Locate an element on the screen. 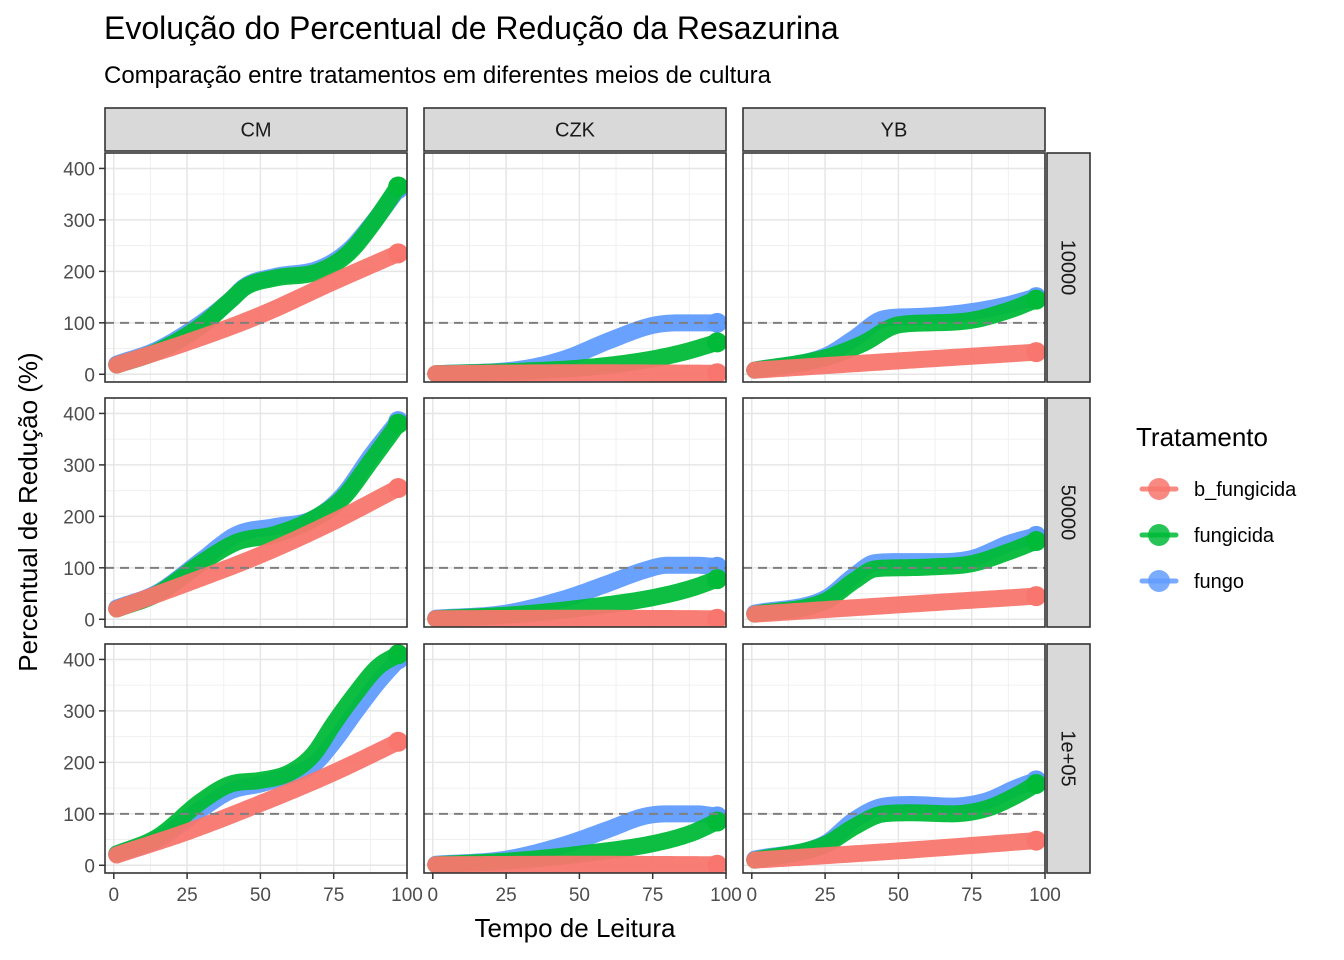  strip-czk is located at coordinates (575, 129).